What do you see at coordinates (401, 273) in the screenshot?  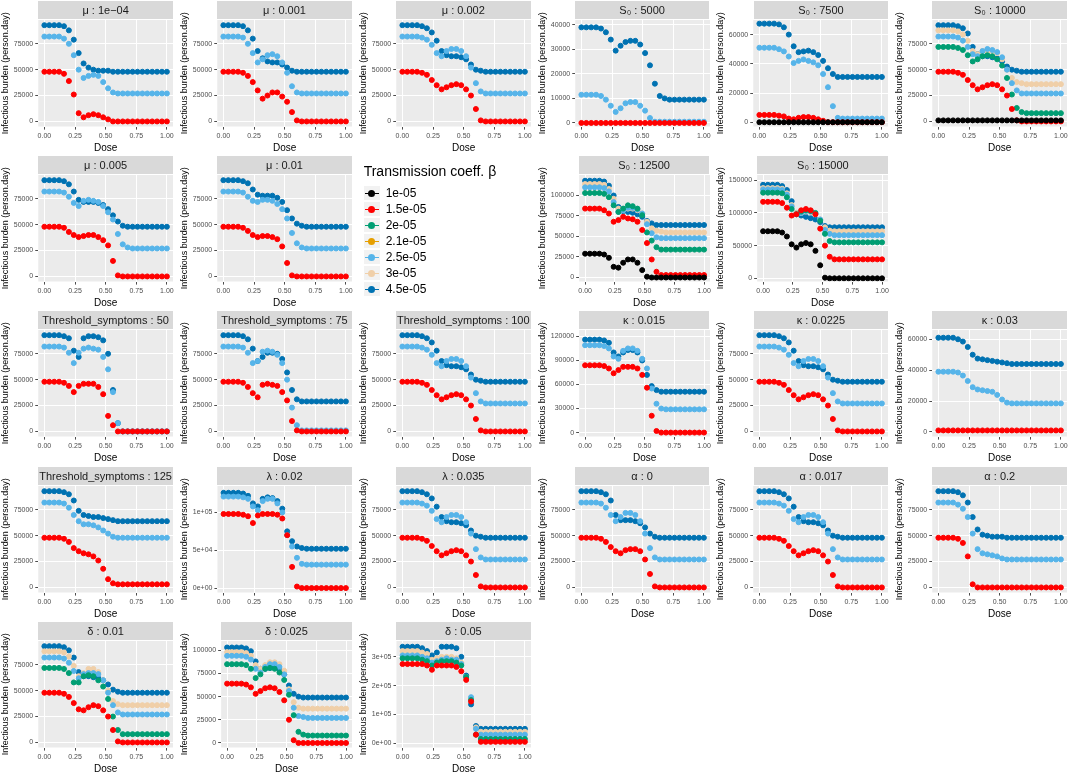 I see `legend-label: 3e-05` at bounding box center [401, 273].